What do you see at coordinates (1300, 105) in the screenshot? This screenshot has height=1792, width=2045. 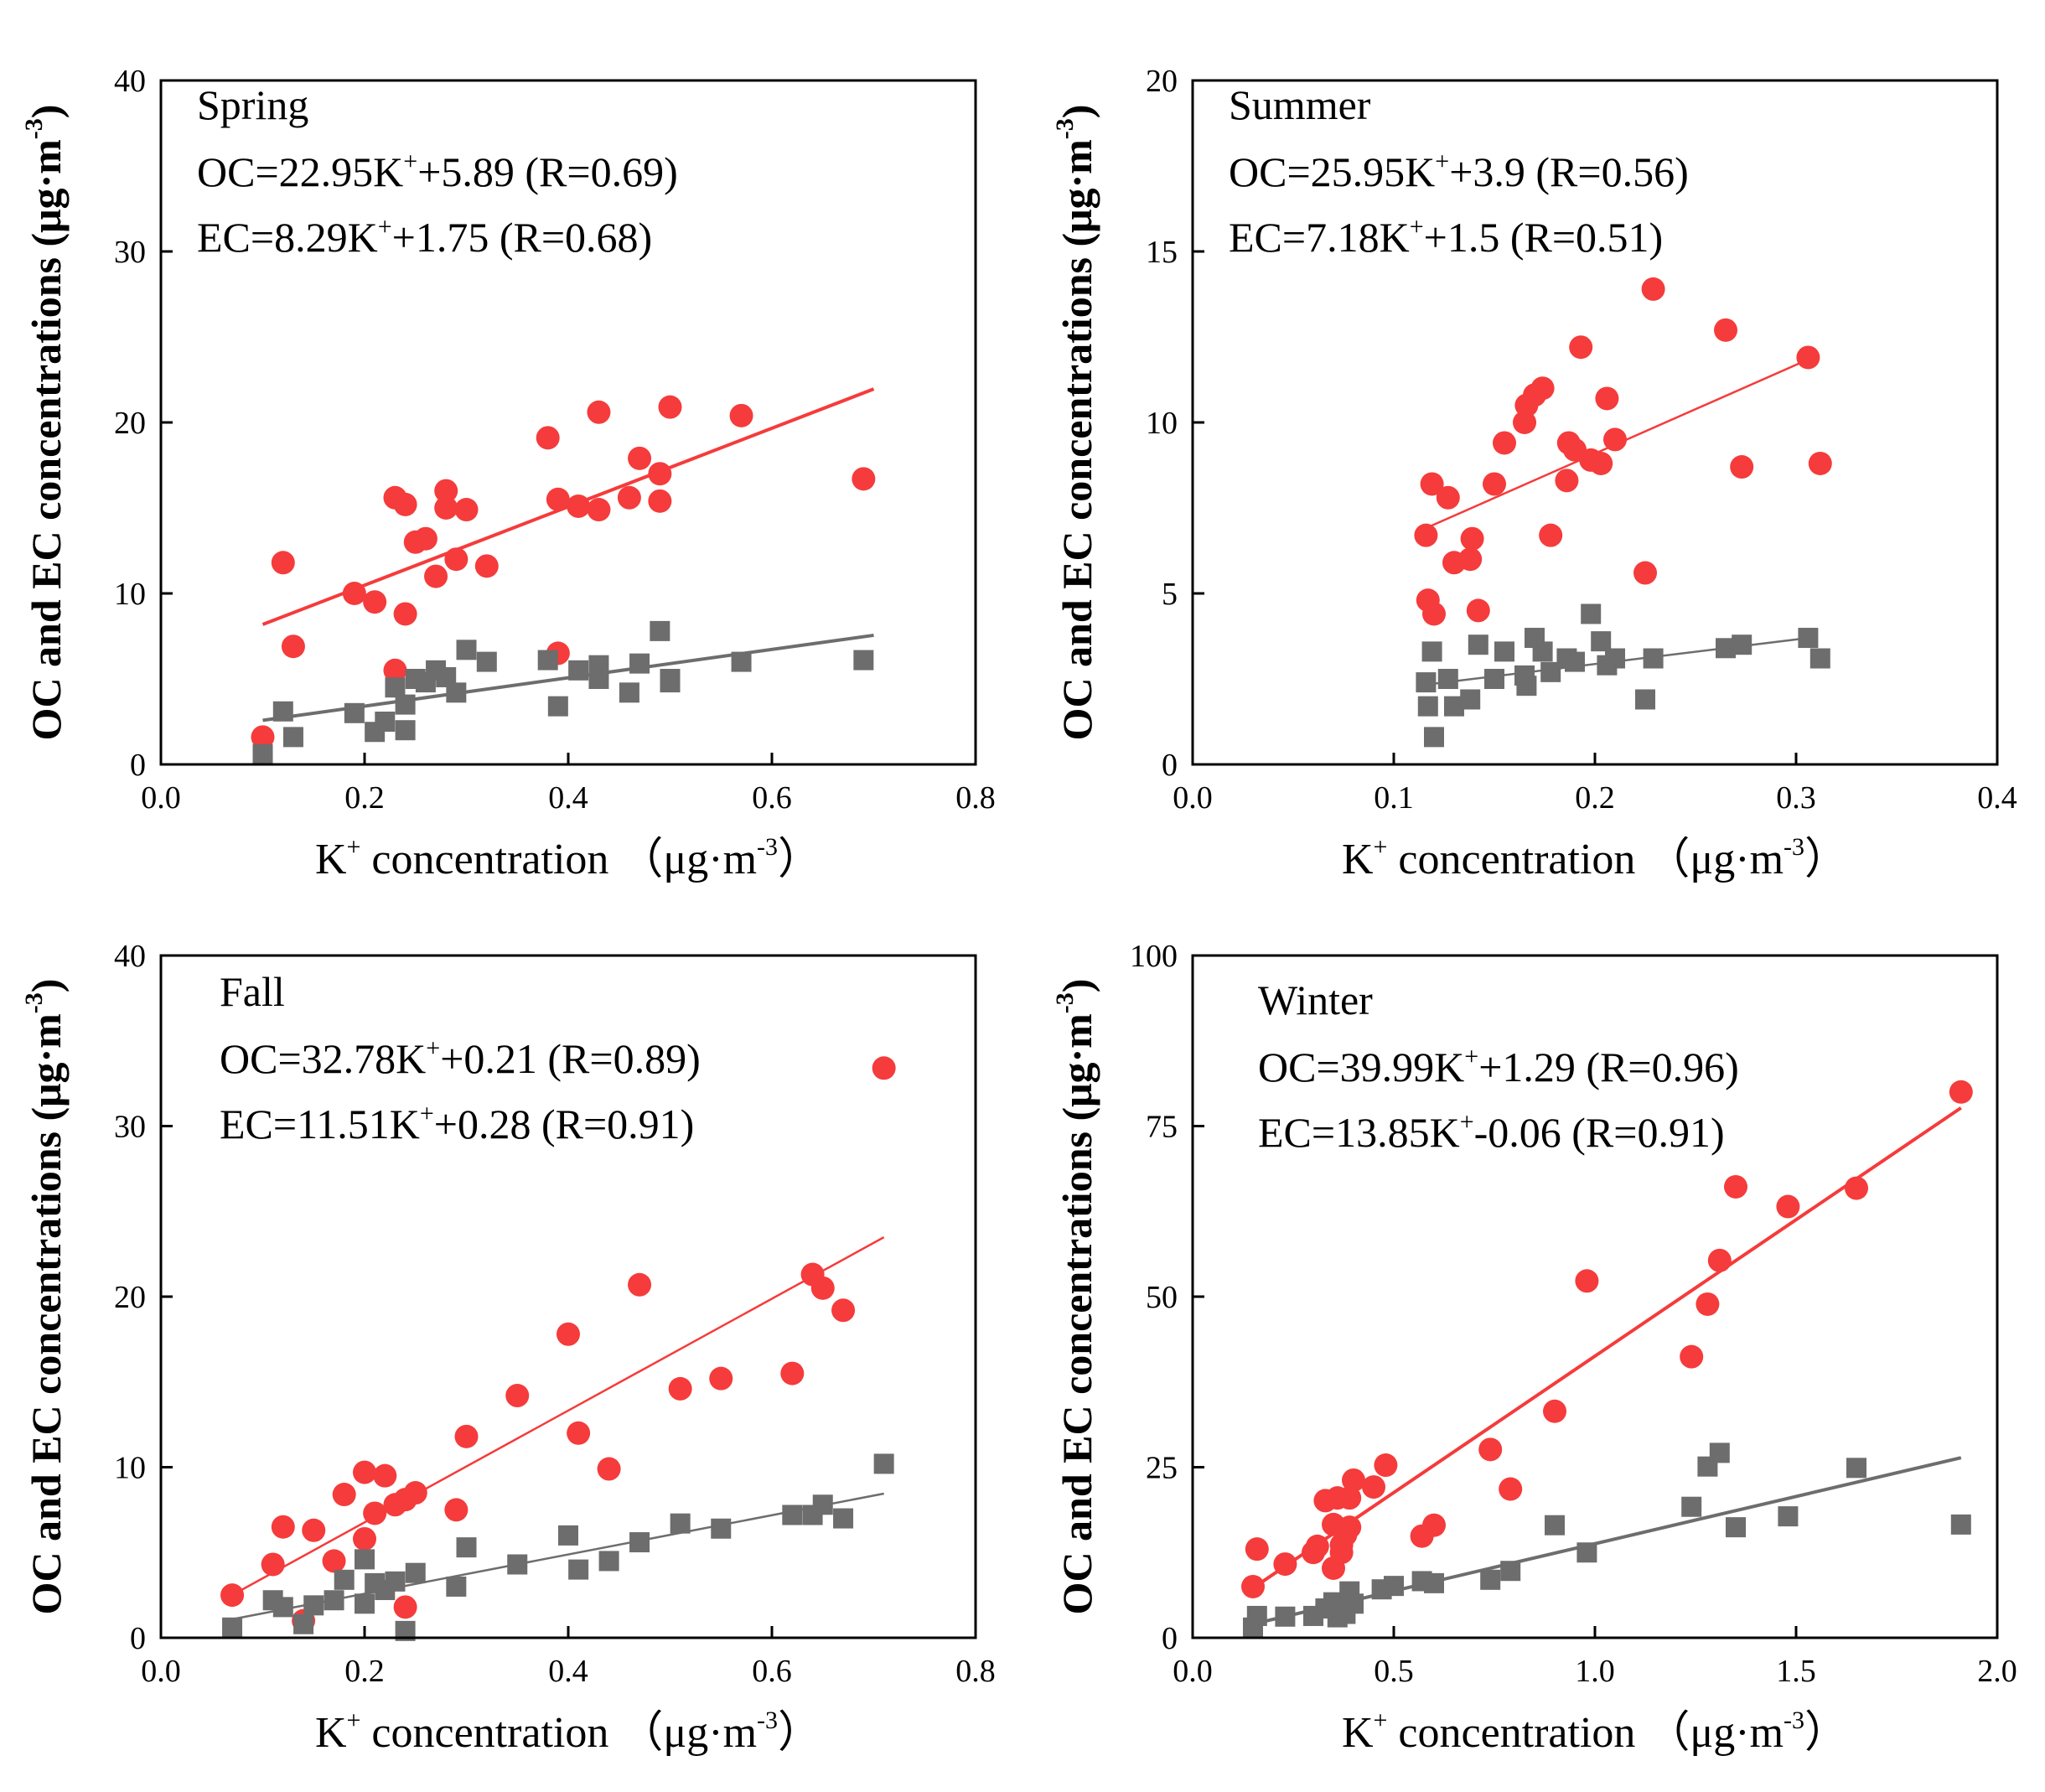 I see `season-title: Summer` at bounding box center [1300, 105].